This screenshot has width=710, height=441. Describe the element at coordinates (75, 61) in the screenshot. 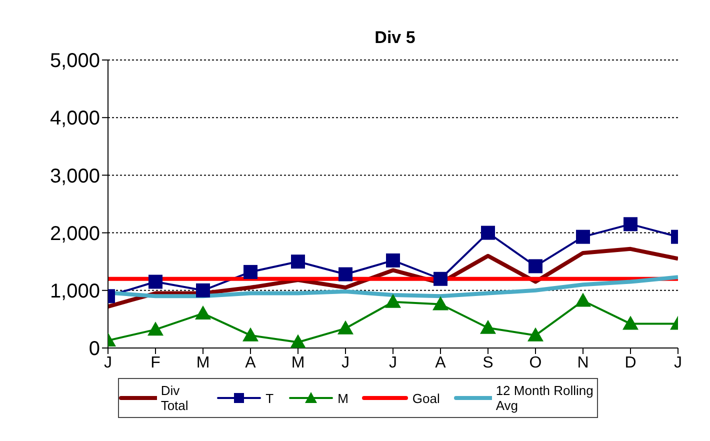

I see `y-tick-label: 5,000` at that location.